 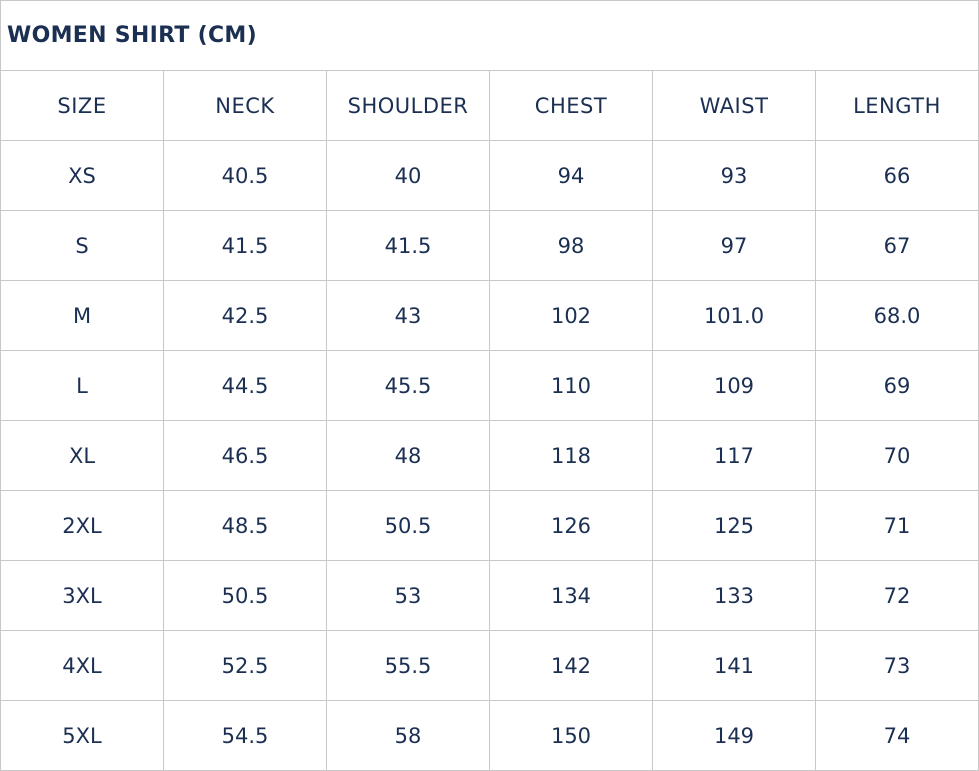 What do you see at coordinates (571, 315) in the screenshot?
I see `measurement-cell: 102` at bounding box center [571, 315].